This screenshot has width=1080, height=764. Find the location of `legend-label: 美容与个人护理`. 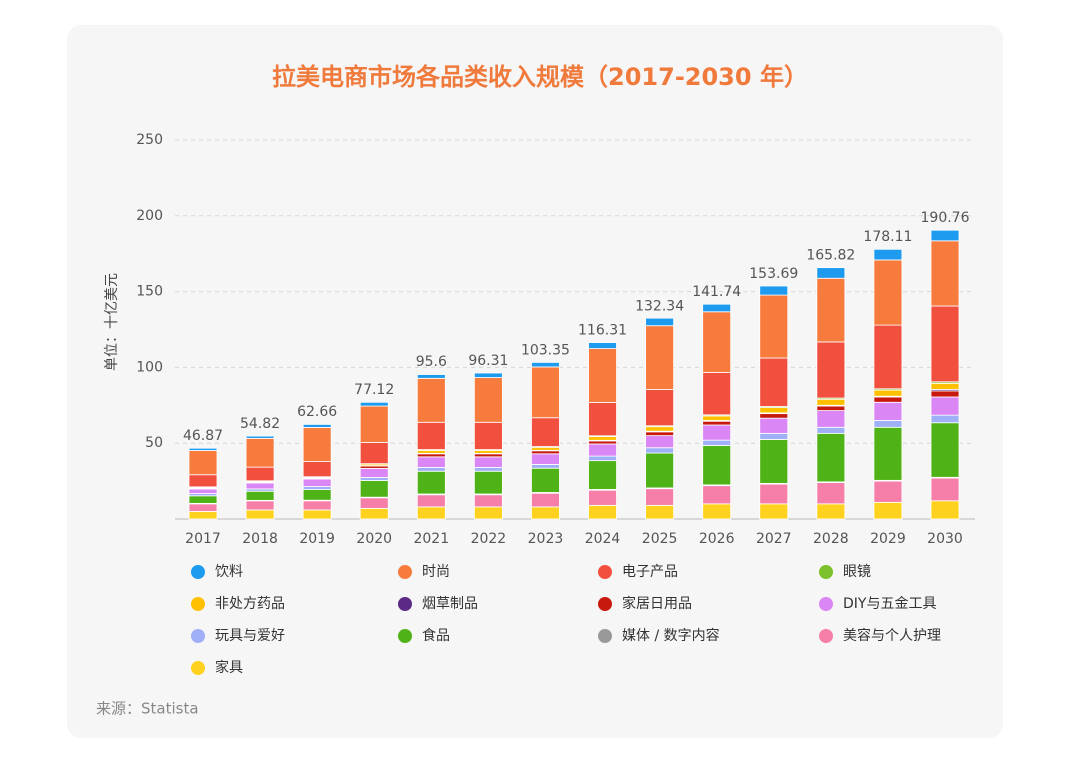

legend-label: 美容与个人护理 is located at coordinates (892, 635).